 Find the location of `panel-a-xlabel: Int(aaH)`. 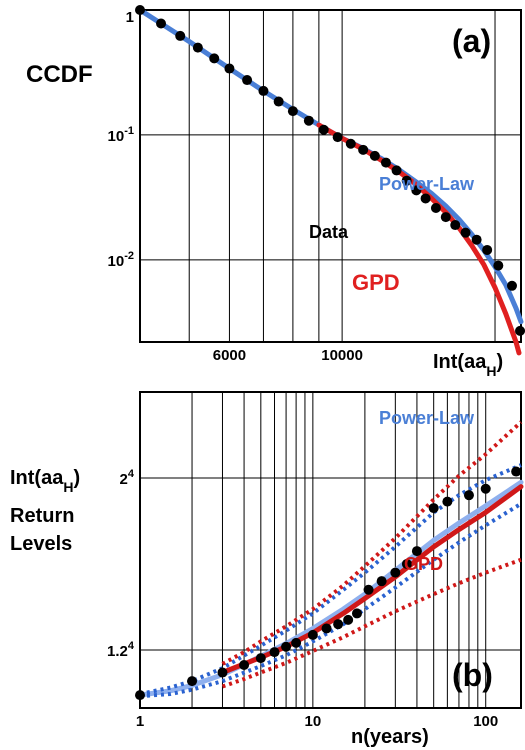

panel-a-xlabel: Int(aaH) is located at coordinates (468, 365).